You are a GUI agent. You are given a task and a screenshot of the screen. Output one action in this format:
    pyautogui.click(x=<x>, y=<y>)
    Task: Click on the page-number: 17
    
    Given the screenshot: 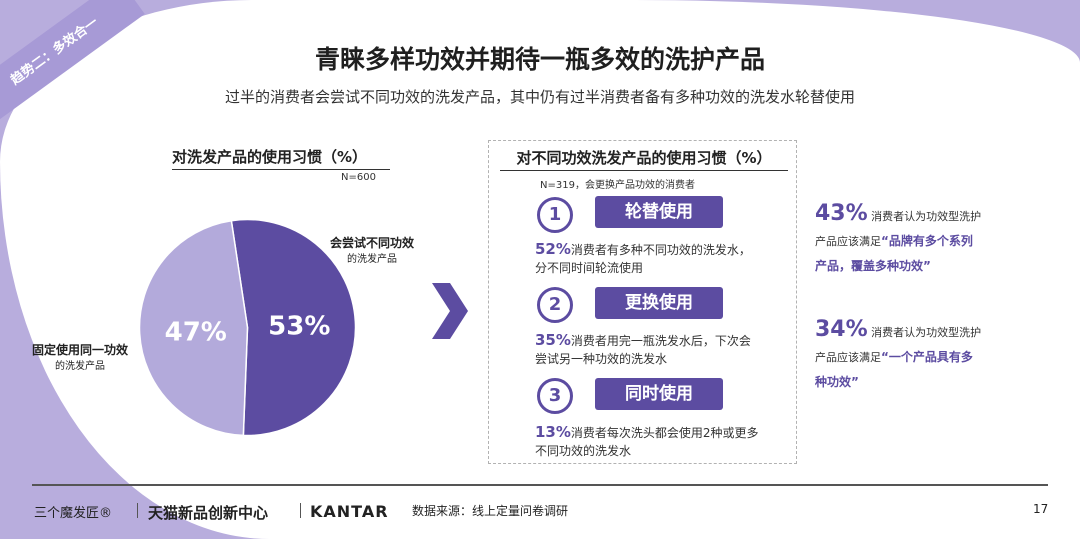 What is the action you would take?
    pyautogui.click(x=1041, y=509)
    